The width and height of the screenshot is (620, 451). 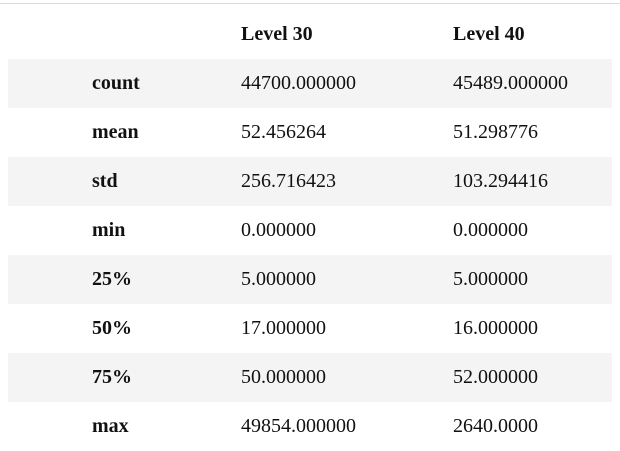 I want to click on row-label: count, so click(x=116, y=83).